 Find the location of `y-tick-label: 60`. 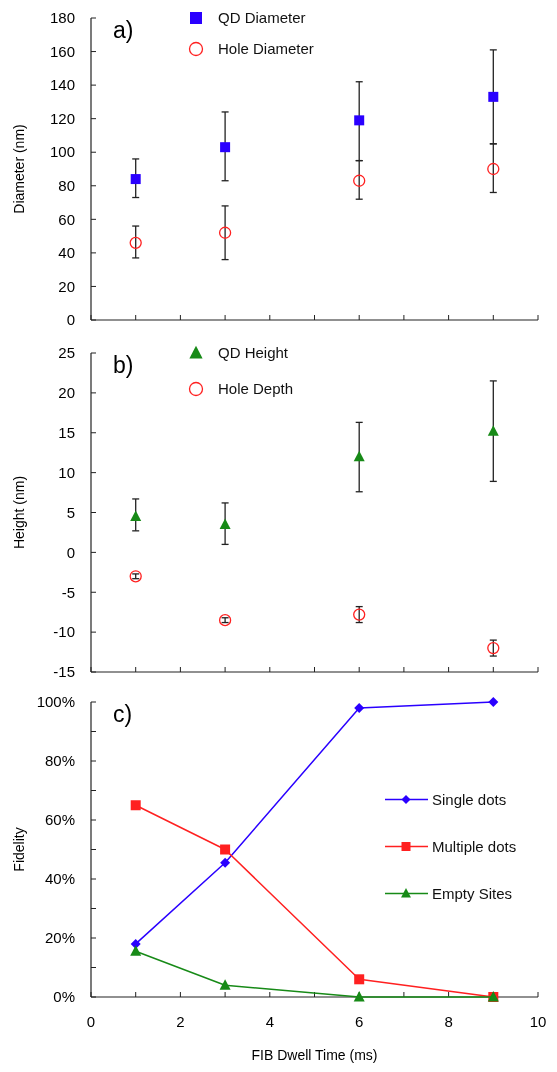

y-tick-label: 60 is located at coordinates (66, 219).